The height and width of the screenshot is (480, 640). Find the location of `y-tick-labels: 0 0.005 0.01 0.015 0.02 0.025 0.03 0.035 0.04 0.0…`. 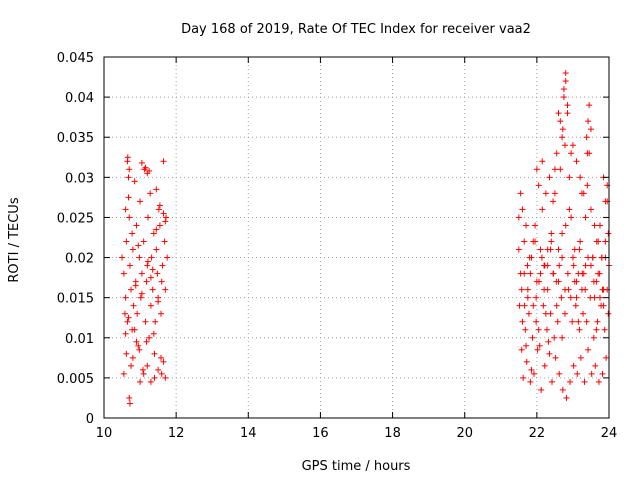

y-tick-labels: 0 0.005 0.01 0.015 0.02 0.025 0.03 0.035 0.04 0.0… is located at coordinates (75, 239).